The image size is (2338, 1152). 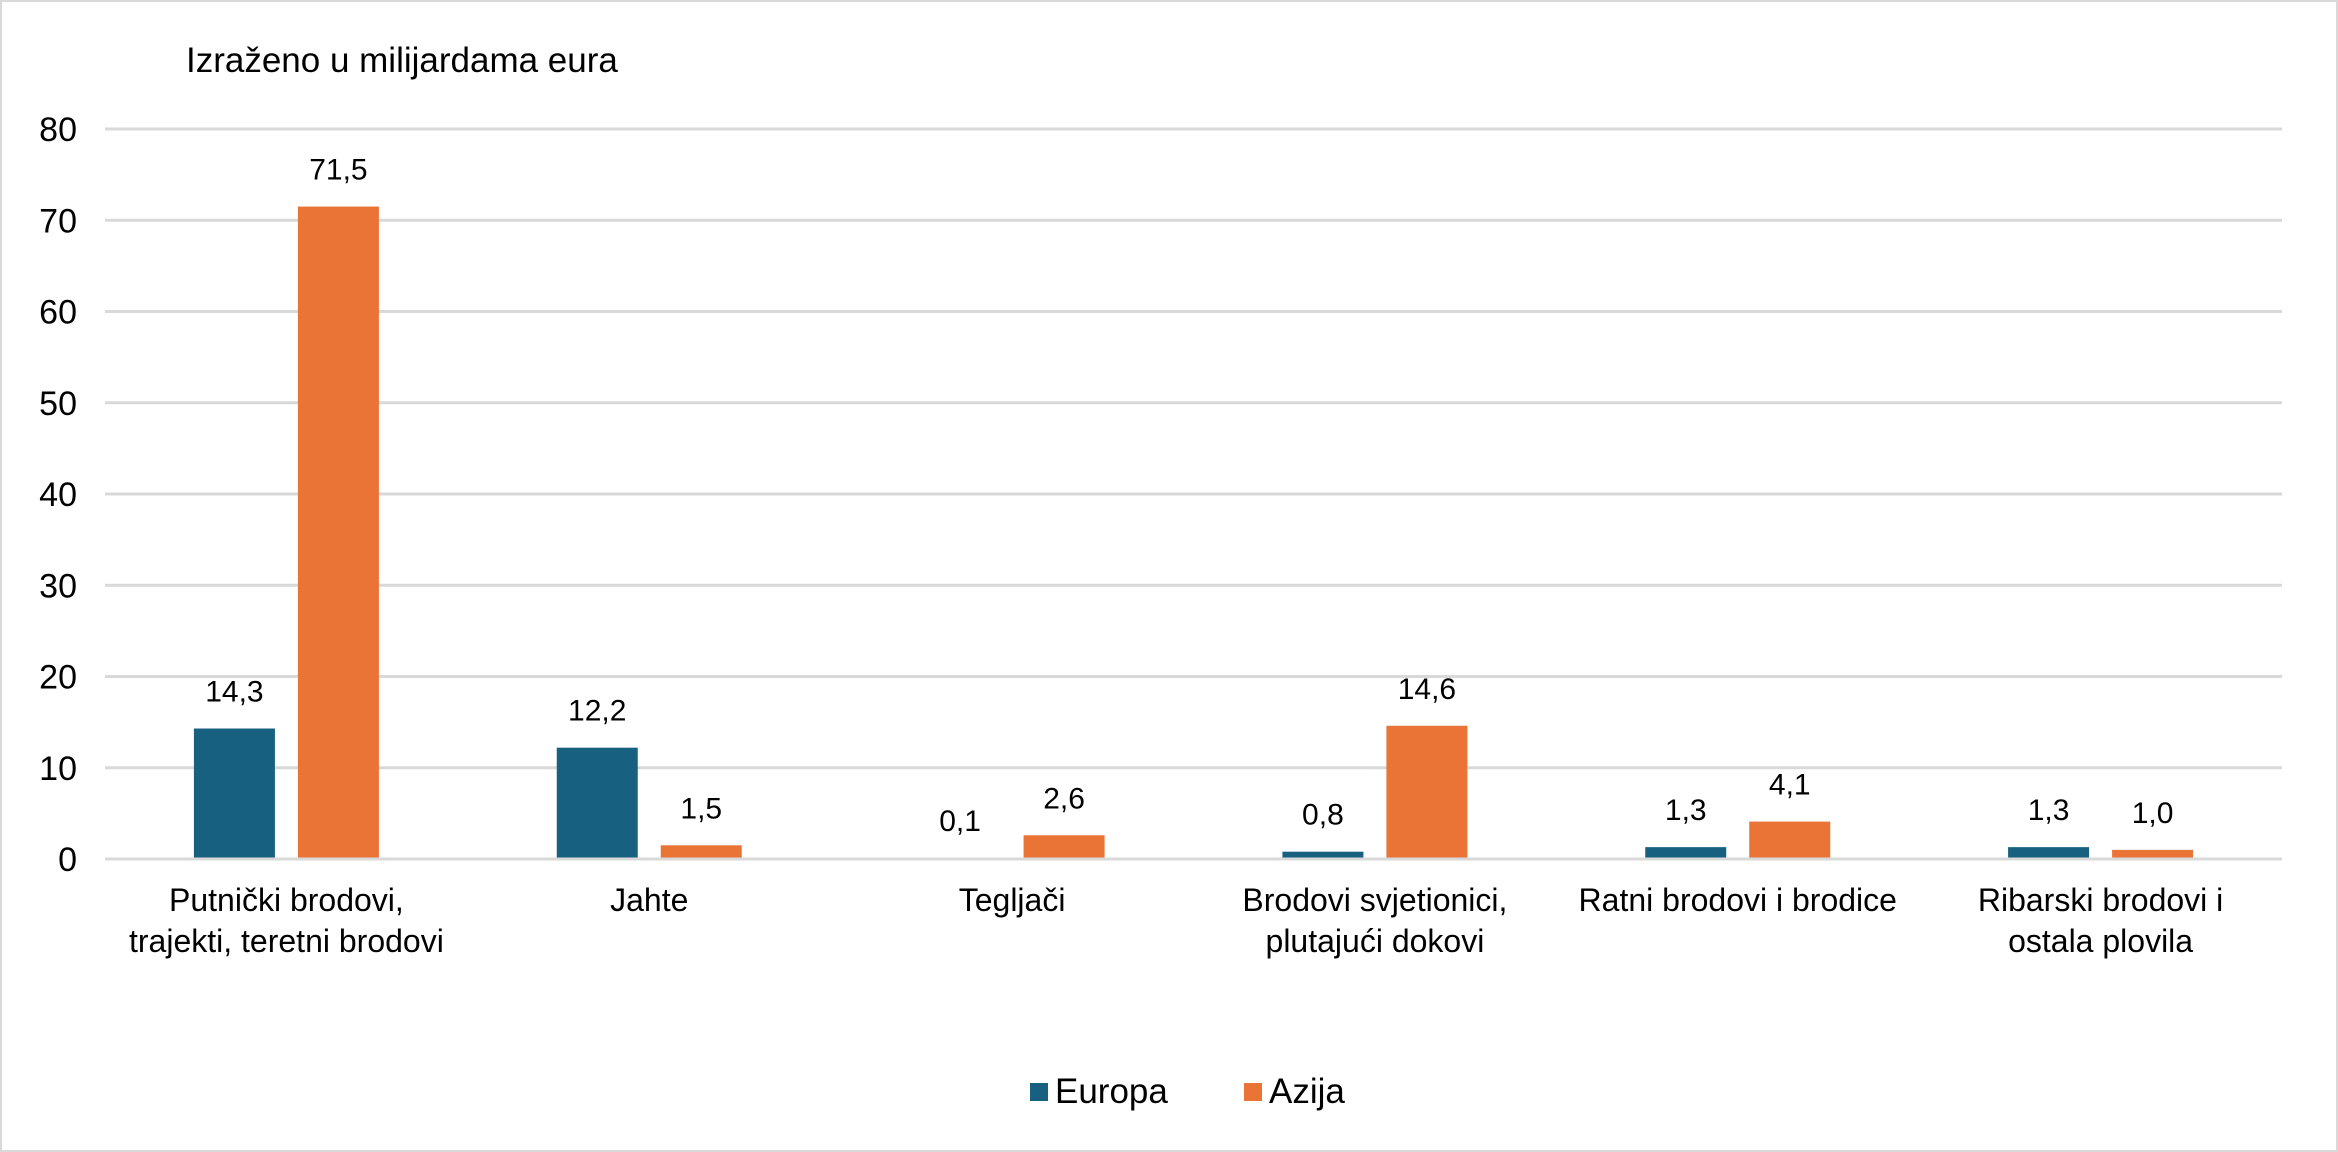 What do you see at coordinates (58, 404) in the screenshot?
I see `y-tick-label: 50` at bounding box center [58, 404].